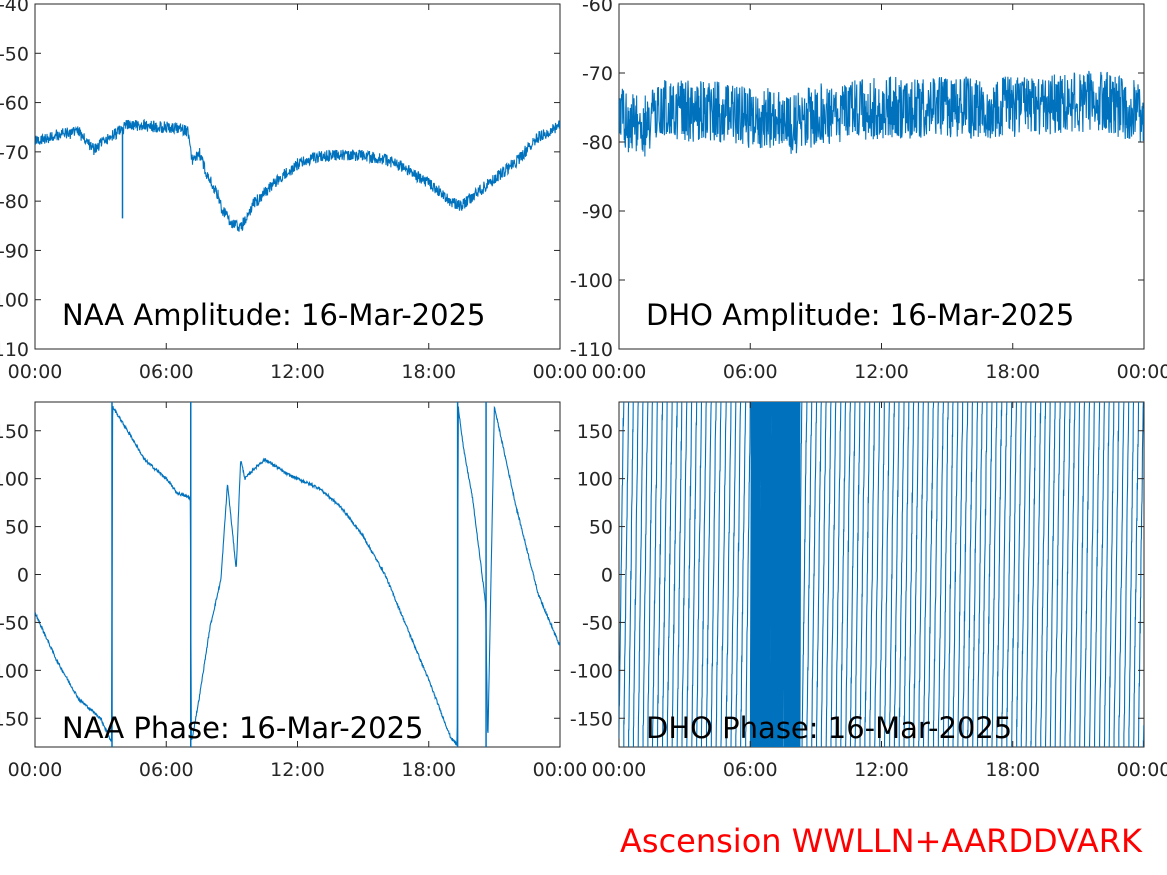  What do you see at coordinates (881, 841) in the screenshot?
I see `station-label: Ascension WWLLN+AARDDVARK` at bounding box center [881, 841].